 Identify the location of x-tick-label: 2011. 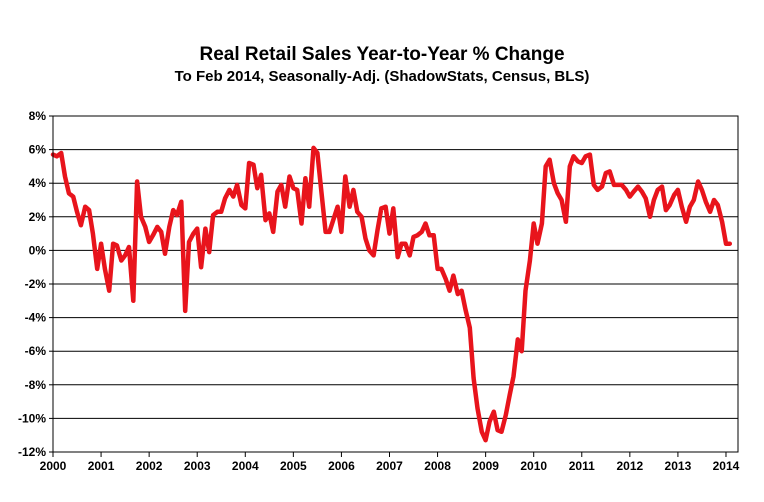
(582, 466).